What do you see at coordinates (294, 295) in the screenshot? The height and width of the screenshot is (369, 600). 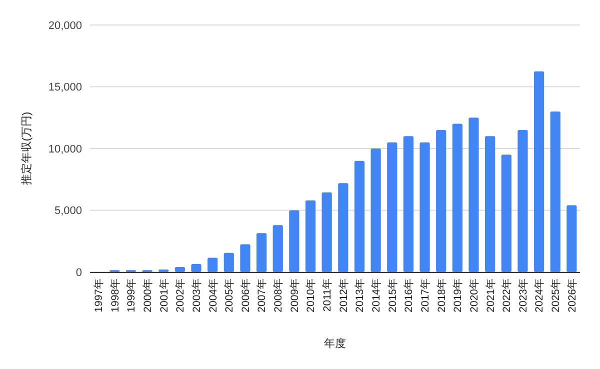 I see `x-tick-label: 2009年` at bounding box center [294, 295].